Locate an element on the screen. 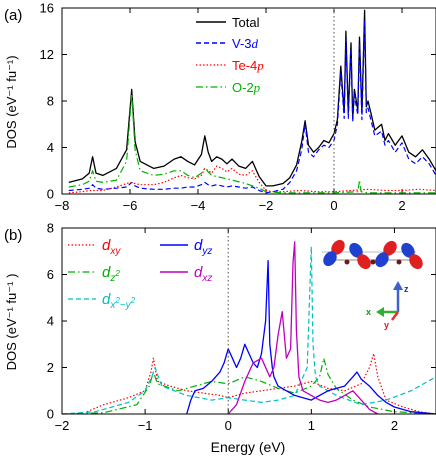 This screenshot has height=460, width=436. legend-o2p-label: O-2p is located at coordinates (246, 87).